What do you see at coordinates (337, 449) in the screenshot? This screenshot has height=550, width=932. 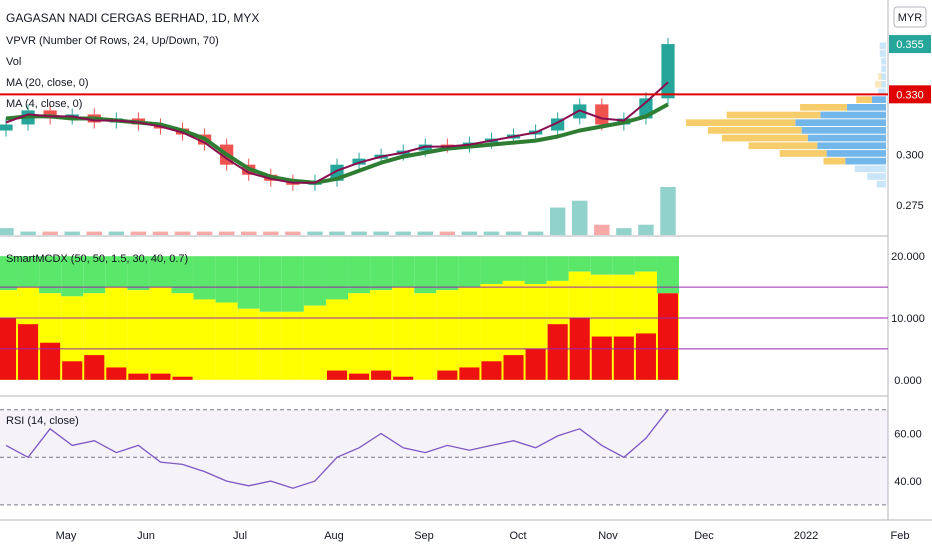 I see `rsi-path` at bounding box center [337, 449].